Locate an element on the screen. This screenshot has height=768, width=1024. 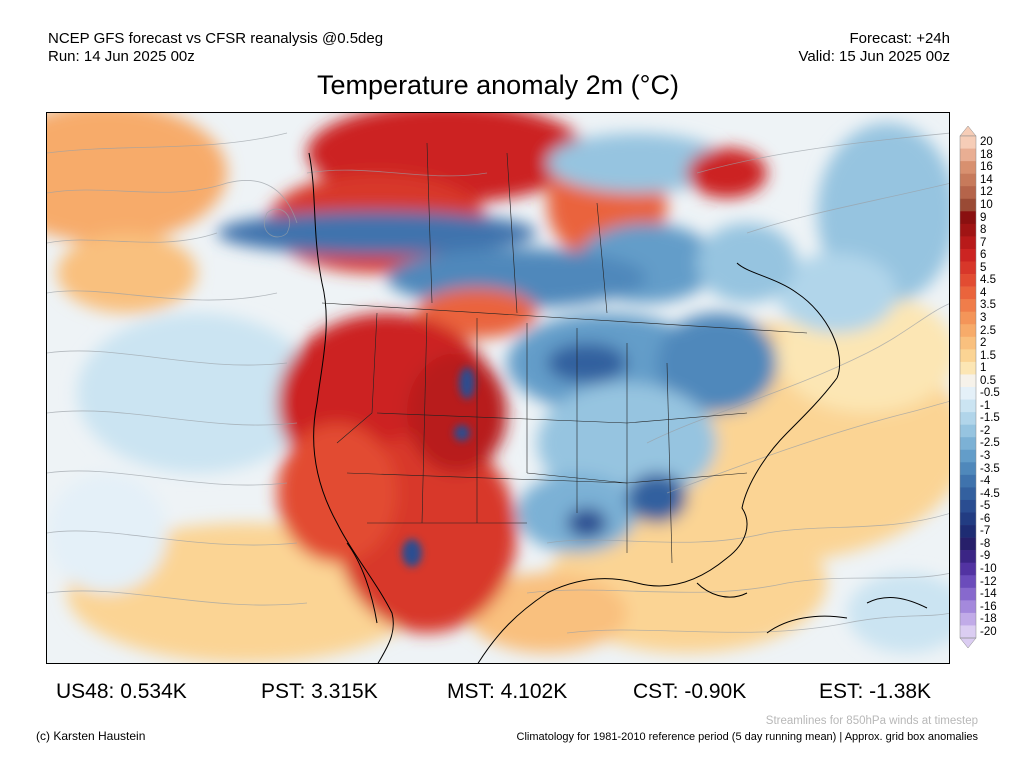
colorbar-label: 9 is located at coordinates (983, 217).